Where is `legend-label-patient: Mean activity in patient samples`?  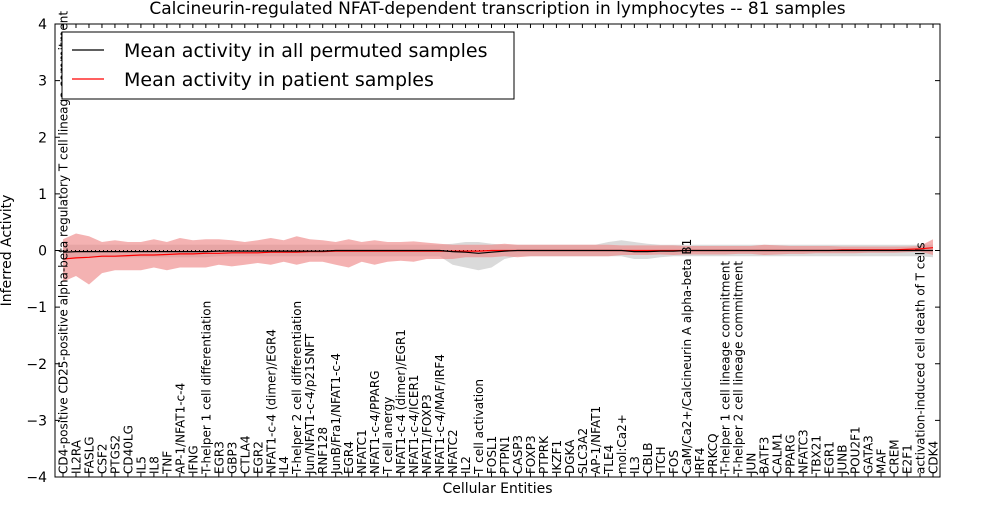 legend-label-patient: Mean activity in patient samples is located at coordinates (279, 80).